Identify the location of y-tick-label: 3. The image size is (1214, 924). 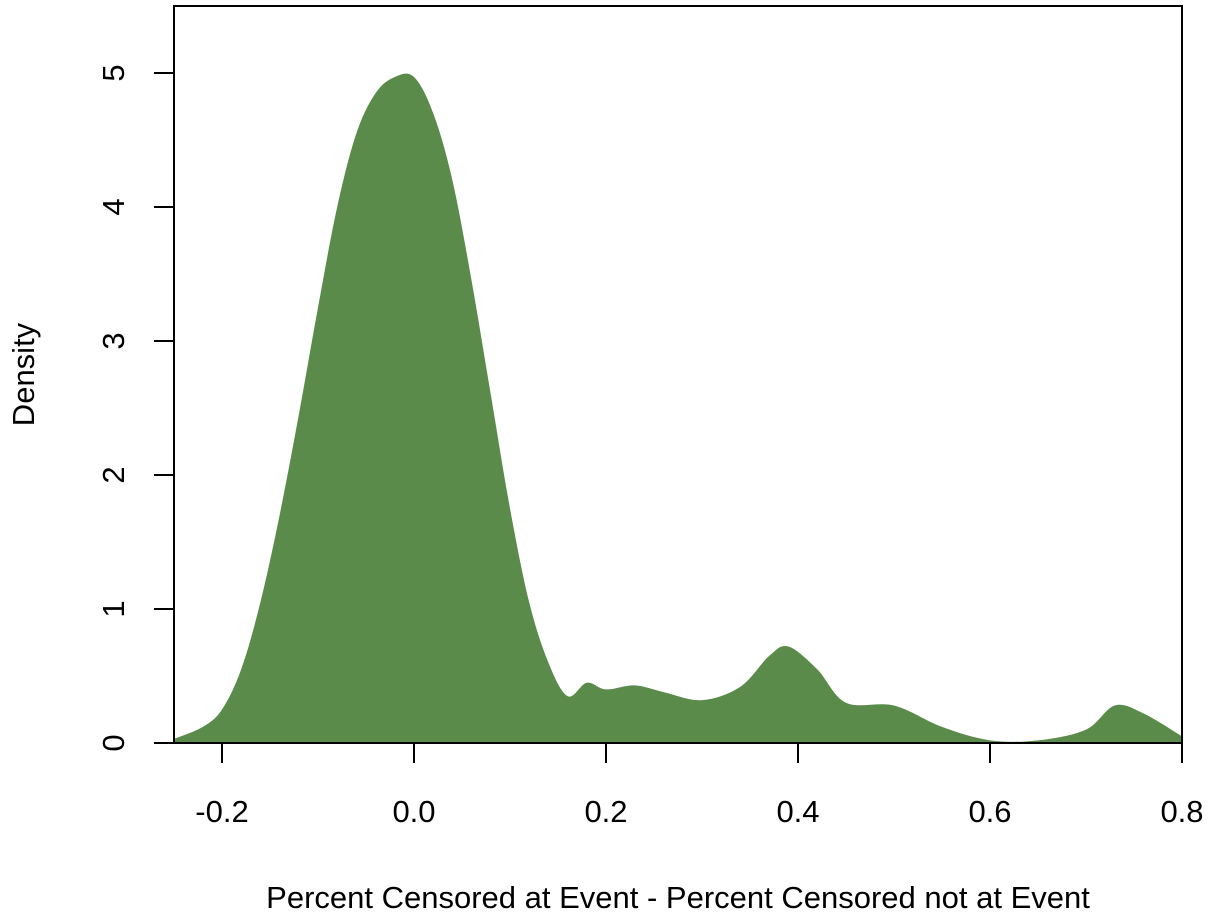
(113, 340).